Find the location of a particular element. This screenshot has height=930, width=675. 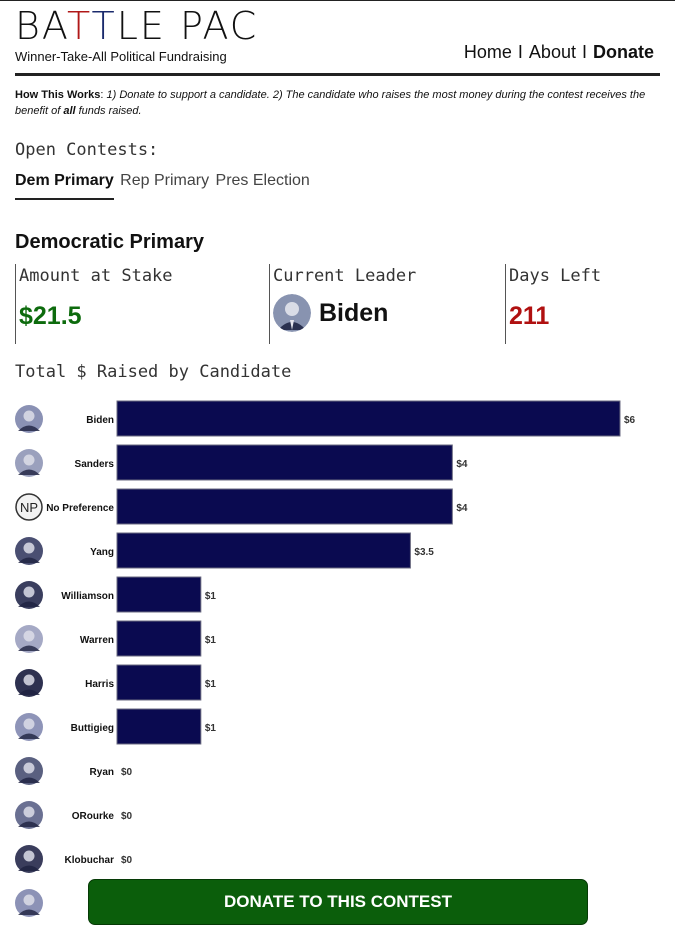

current-leader-panel: Current Leader Biden is located at coordinates (386, 304).